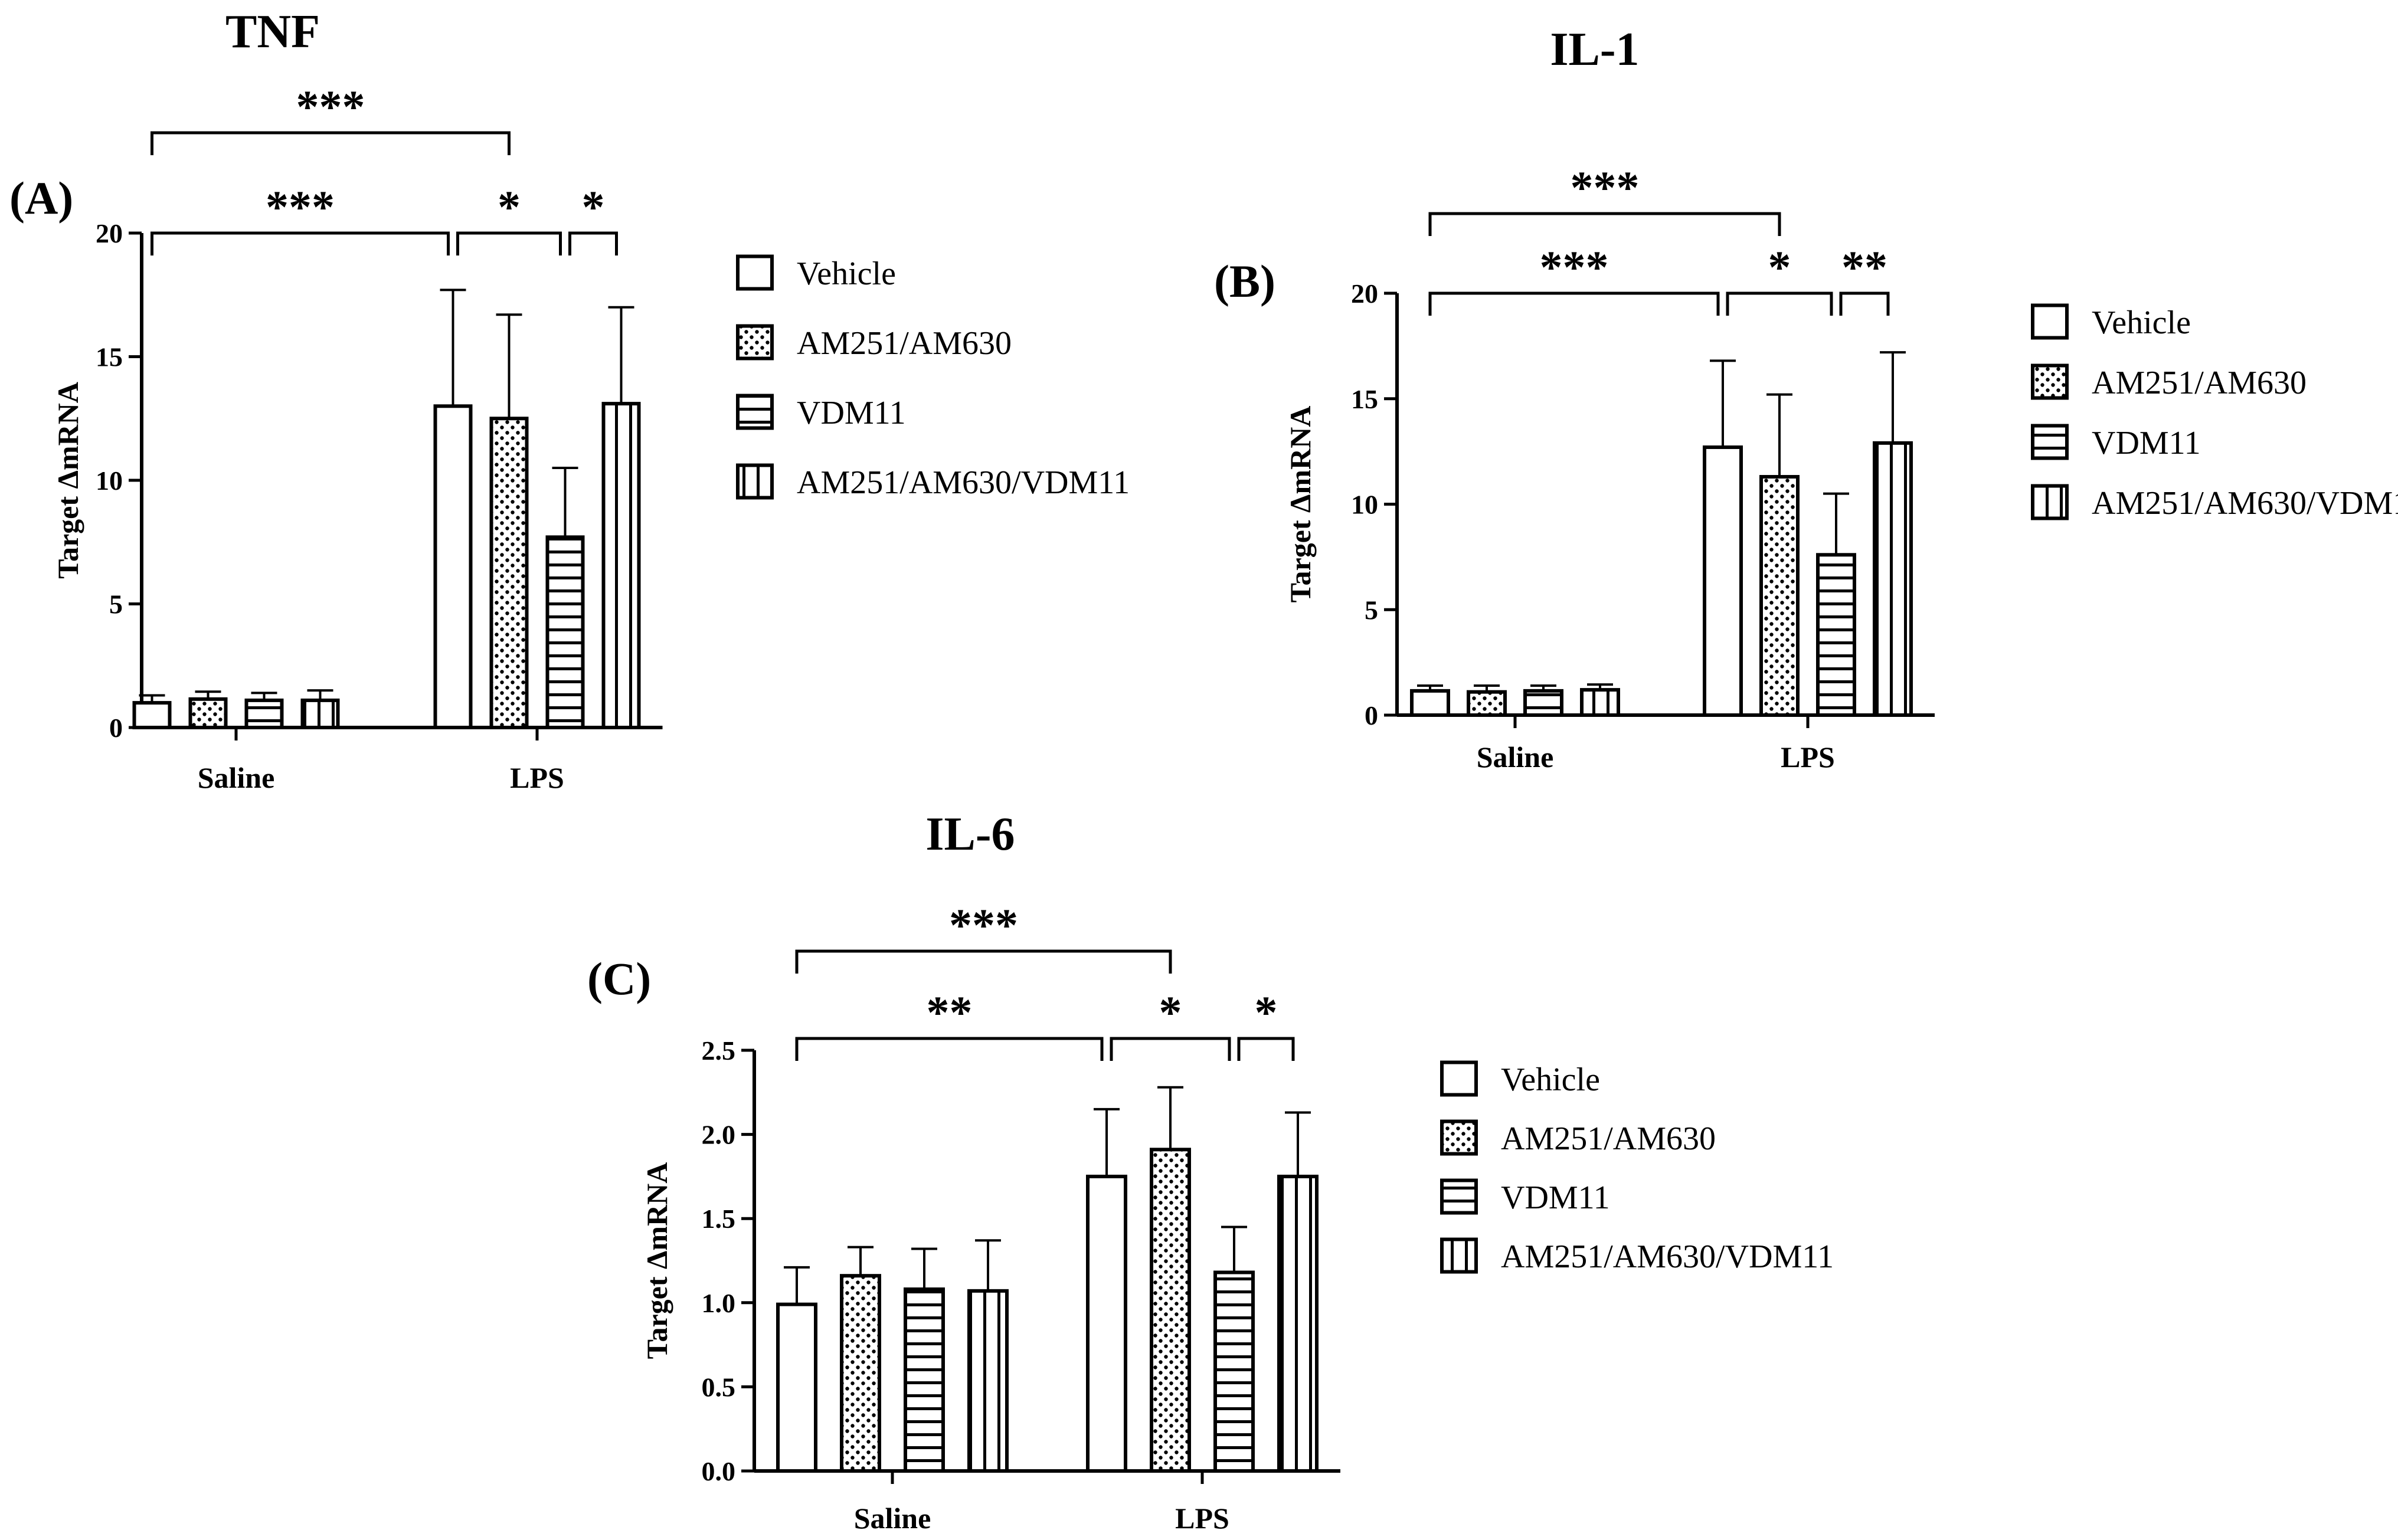  What do you see at coordinates (719, 1051) in the screenshot?
I see `y-tick-label: 2.5` at bounding box center [719, 1051].